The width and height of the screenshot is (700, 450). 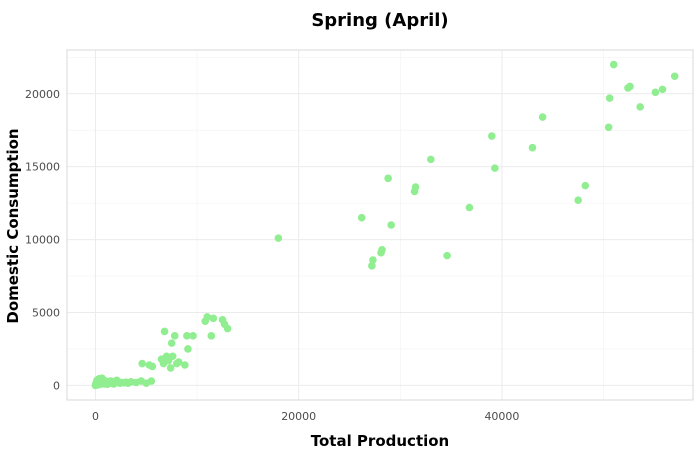 I want to click on y-tick-label: 10000, so click(x=42, y=240).